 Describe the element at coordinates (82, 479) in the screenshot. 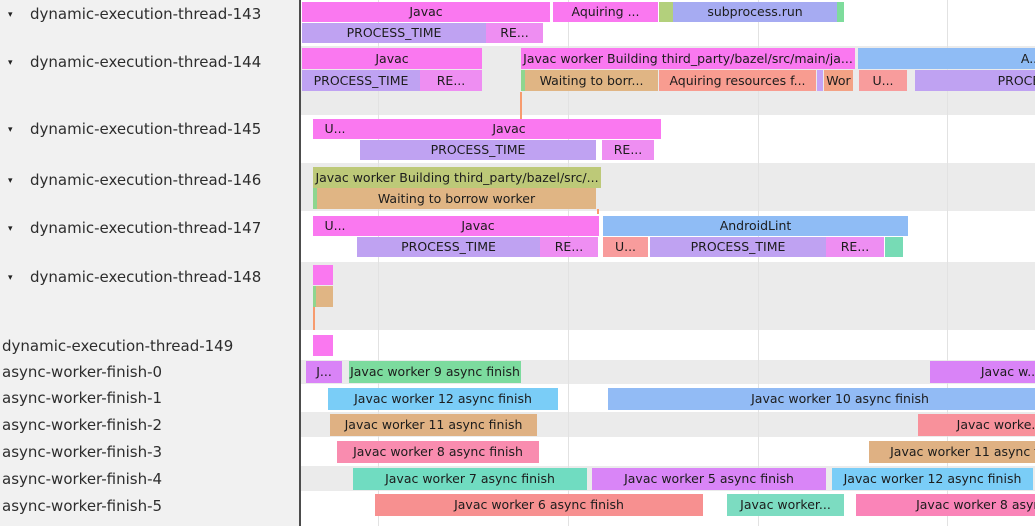

I see `track-label: async-worker-finish-4` at that location.